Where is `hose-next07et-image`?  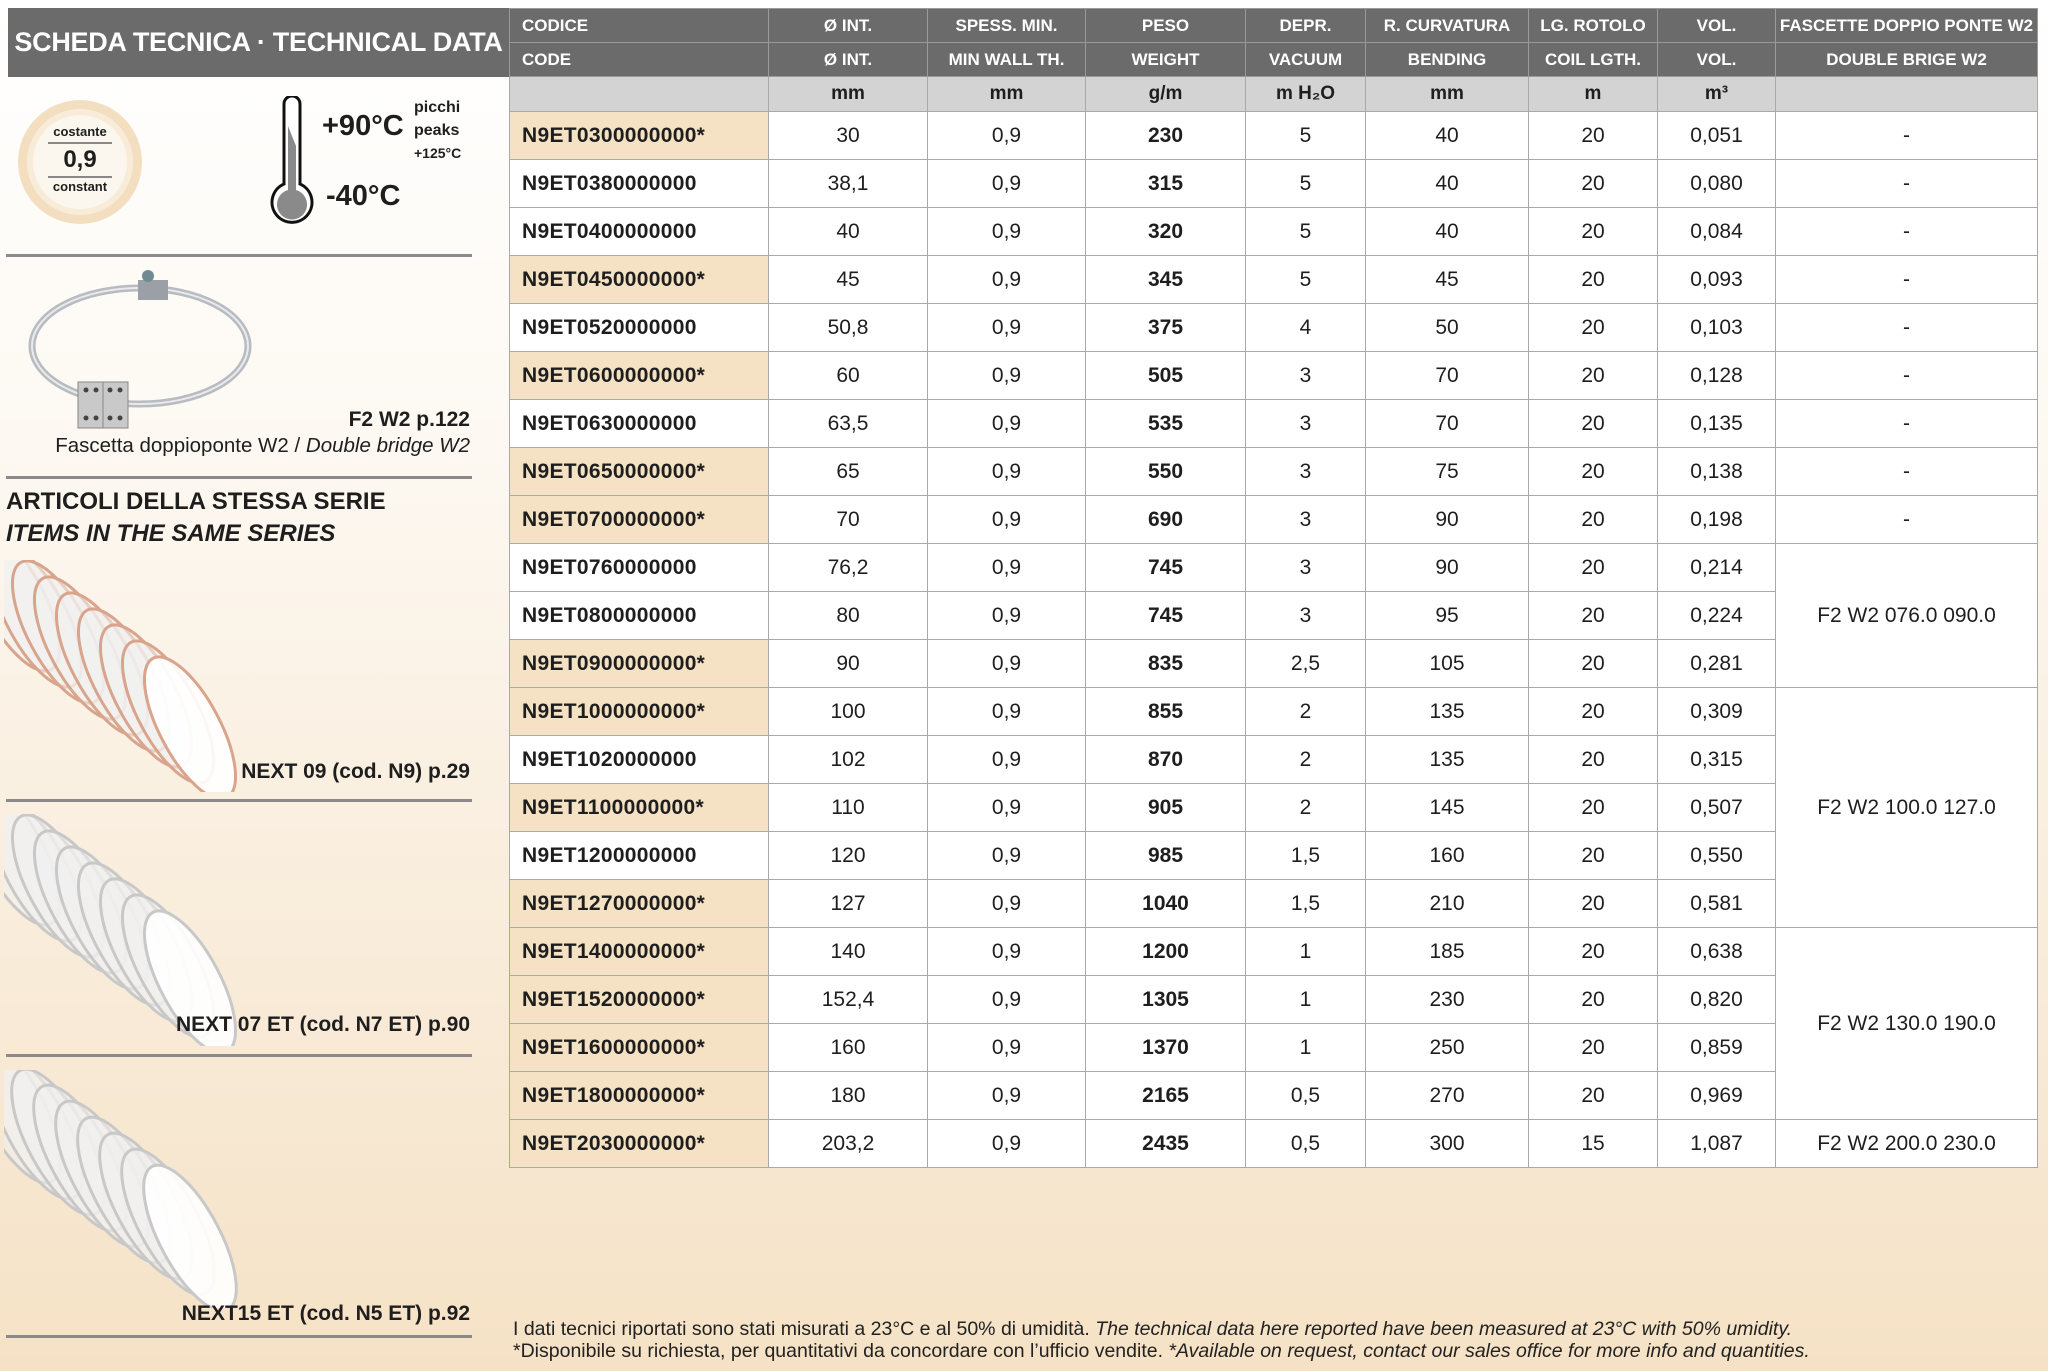
hose-next07et-image is located at coordinates (121, 930).